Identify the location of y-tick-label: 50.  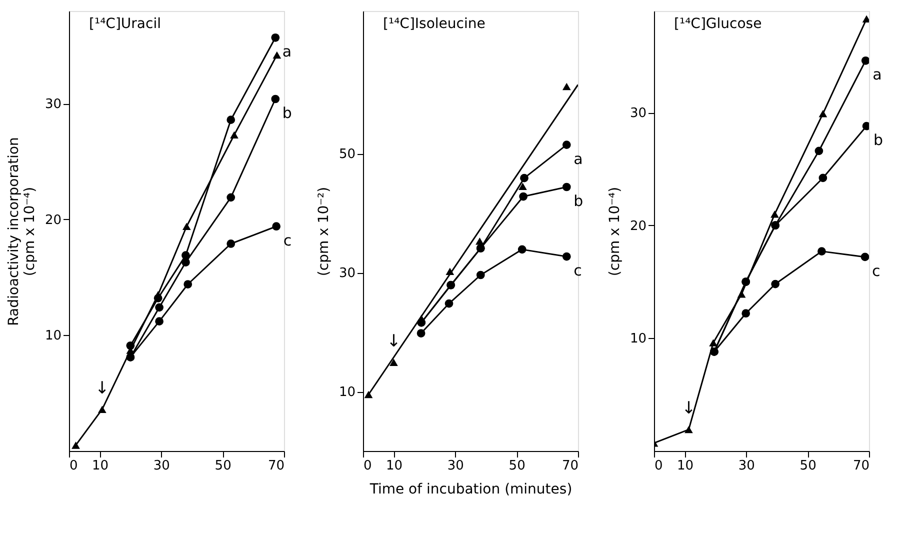
(347, 154).